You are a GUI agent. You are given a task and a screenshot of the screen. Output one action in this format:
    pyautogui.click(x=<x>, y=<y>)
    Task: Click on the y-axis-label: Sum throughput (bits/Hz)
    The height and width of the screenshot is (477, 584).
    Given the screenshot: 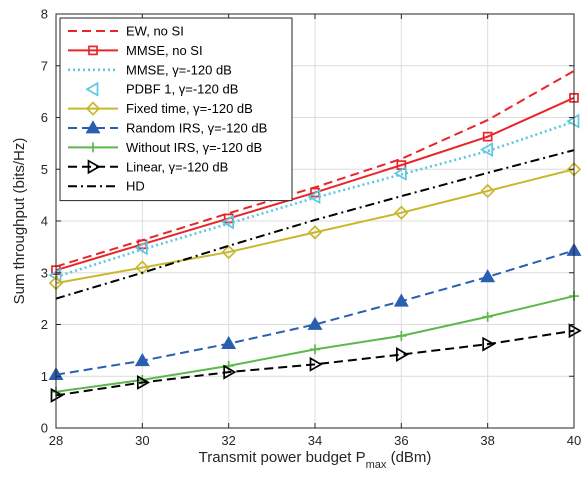 What is the action you would take?
    pyautogui.click(x=19, y=221)
    